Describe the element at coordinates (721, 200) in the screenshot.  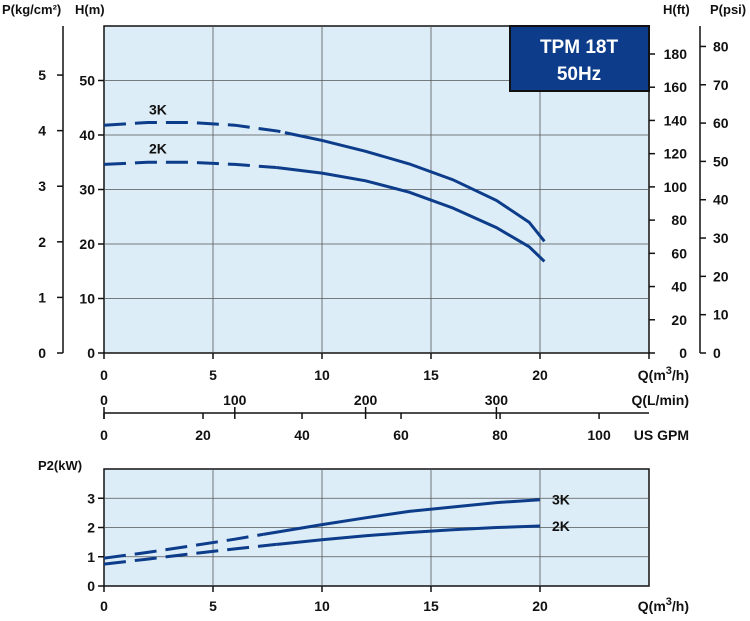
I see `psi-tick-label: 40` at that location.